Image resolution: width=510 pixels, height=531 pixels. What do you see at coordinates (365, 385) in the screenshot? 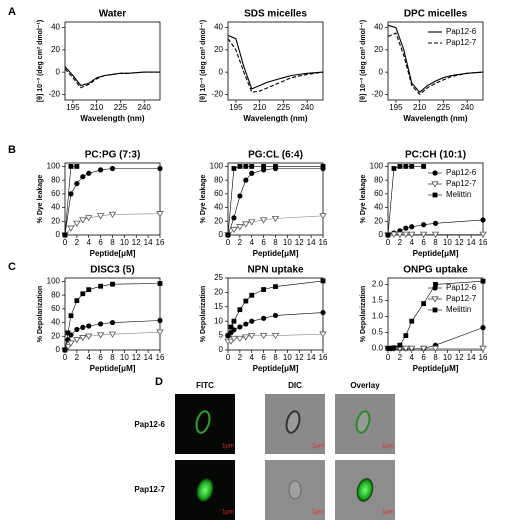
I see `column-label: Overlay` at bounding box center [365, 385].